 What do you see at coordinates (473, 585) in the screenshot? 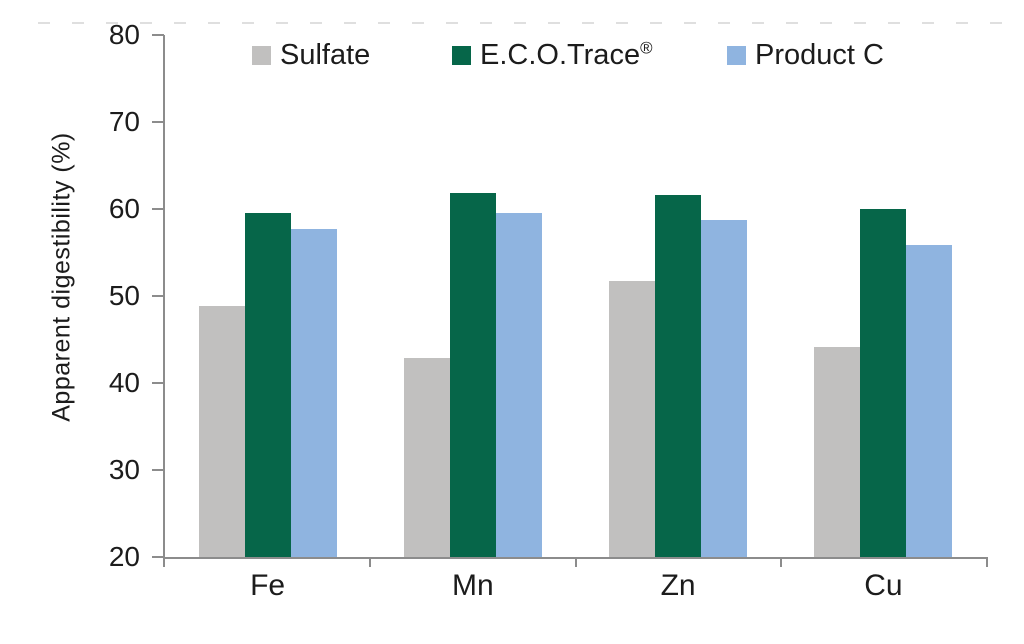
I see `x-label-mn: Mn` at bounding box center [473, 585].